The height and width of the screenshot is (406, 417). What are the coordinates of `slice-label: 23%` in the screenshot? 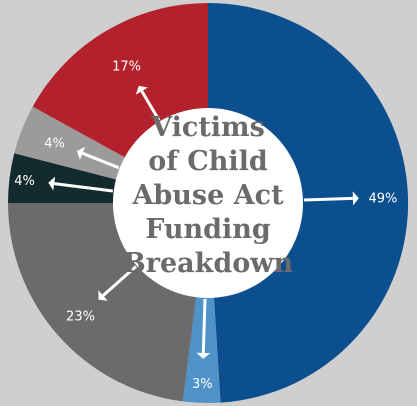 It's located at (80, 316).